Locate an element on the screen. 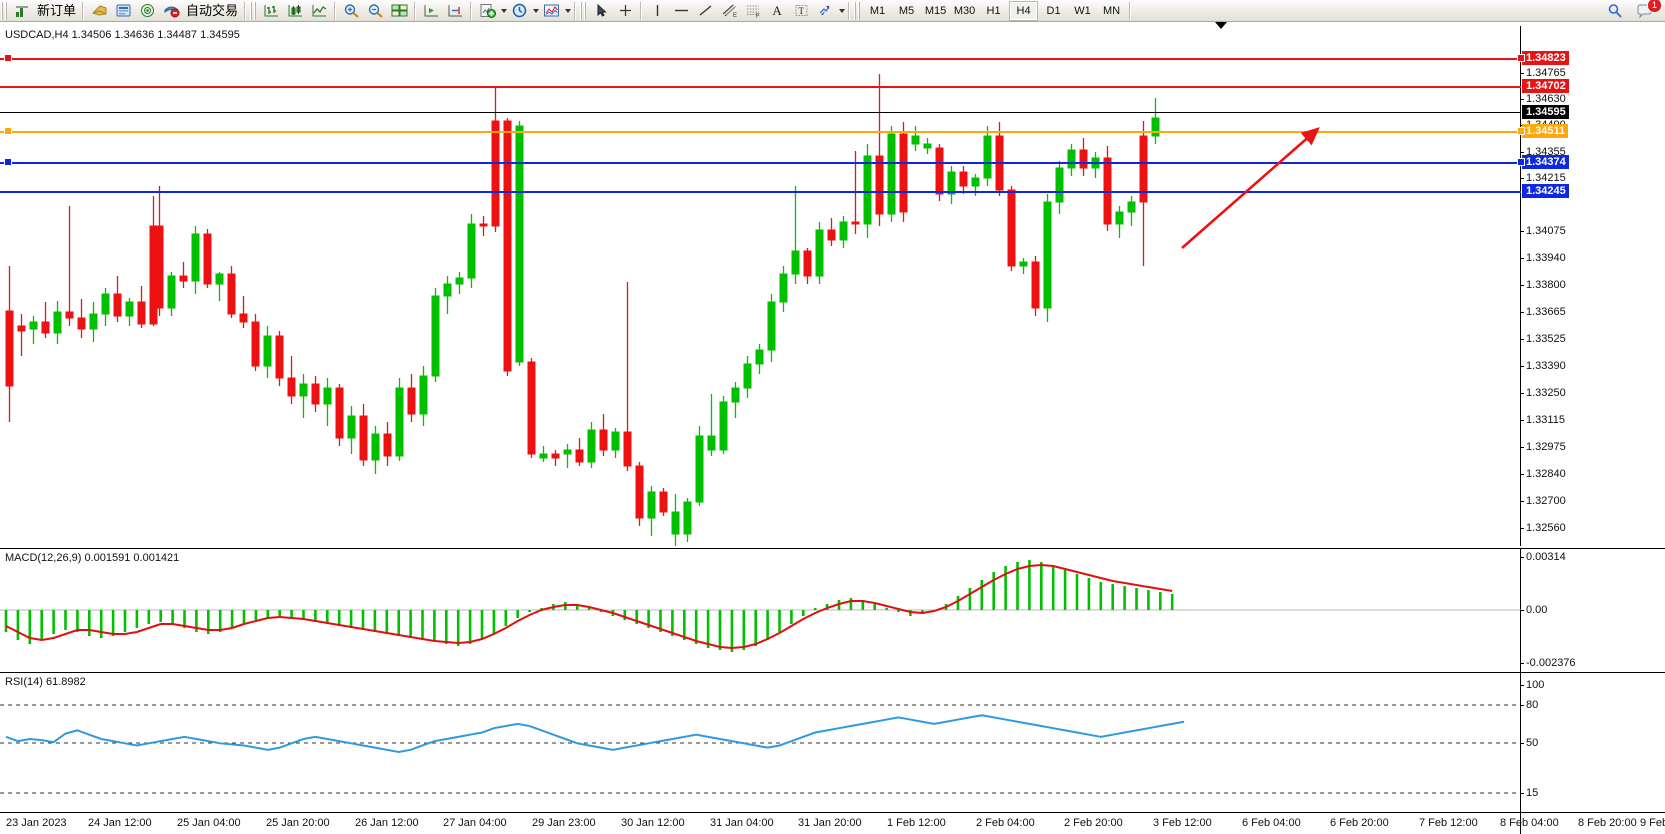 This screenshot has width=1665, height=834. search-icon is located at coordinates (1615, 11).